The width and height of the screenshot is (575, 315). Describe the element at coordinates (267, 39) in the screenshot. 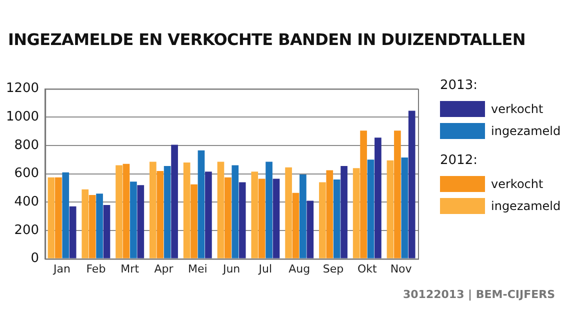

I see `chart-title: INGEZAMELDE EN VERKOCHTE BANDEN IN DUIZENDTALLEN` at that location.